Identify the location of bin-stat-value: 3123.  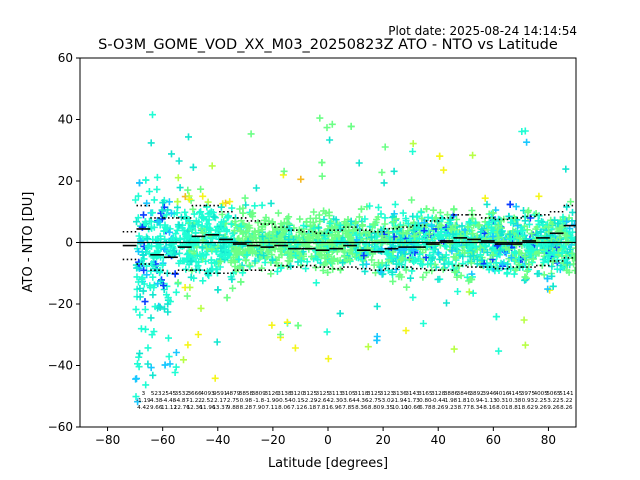
(387, 394).